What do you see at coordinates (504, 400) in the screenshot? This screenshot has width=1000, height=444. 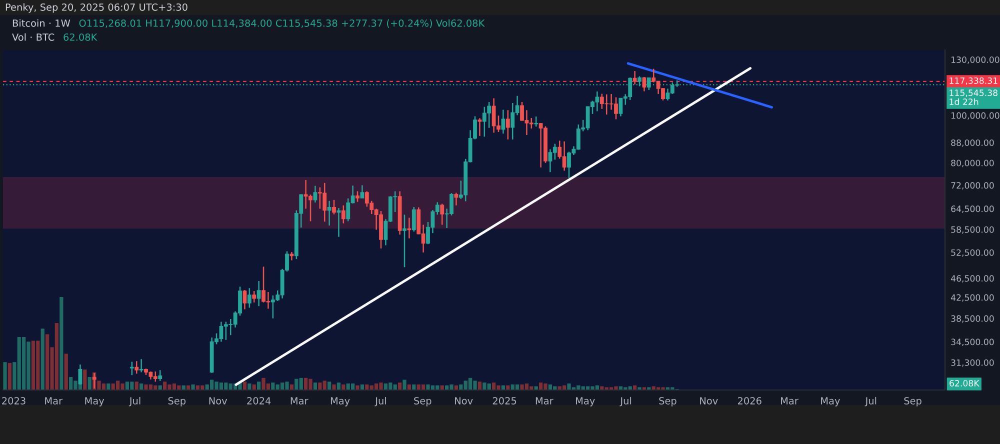 I see `x-tick-label: 2025` at bounding box center [504, 400].